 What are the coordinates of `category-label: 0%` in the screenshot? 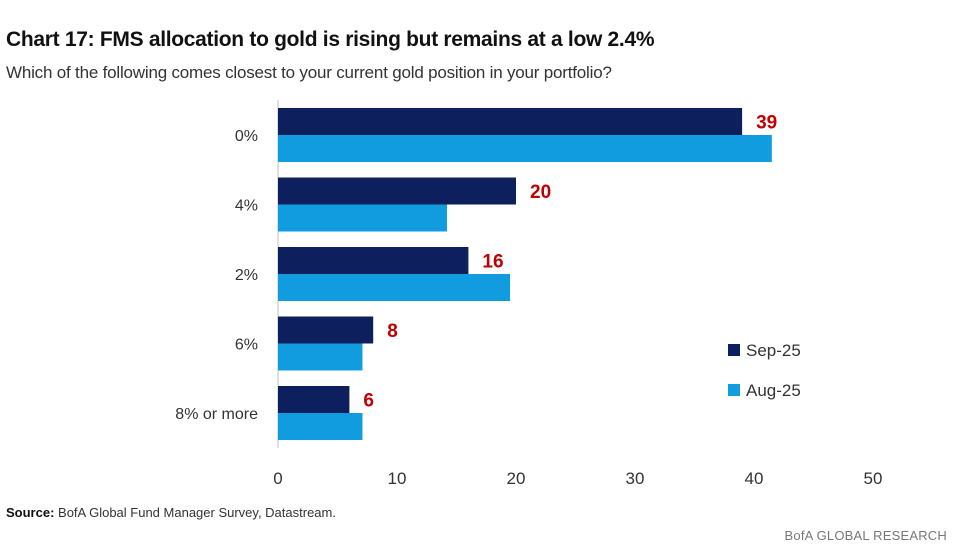 It's located at (246, 136).